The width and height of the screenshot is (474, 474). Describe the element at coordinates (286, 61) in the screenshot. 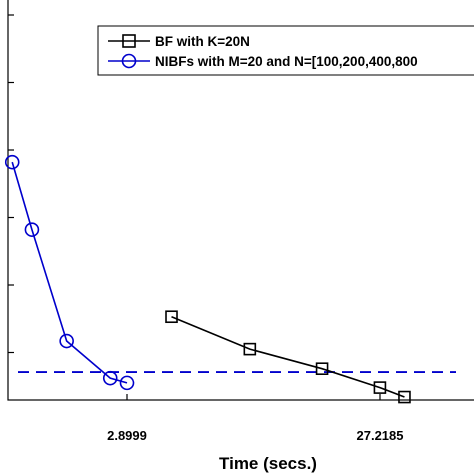

I see `legend-label-nibfs: NIBFs with M=20 and N=[100,200,400,800` at that location.